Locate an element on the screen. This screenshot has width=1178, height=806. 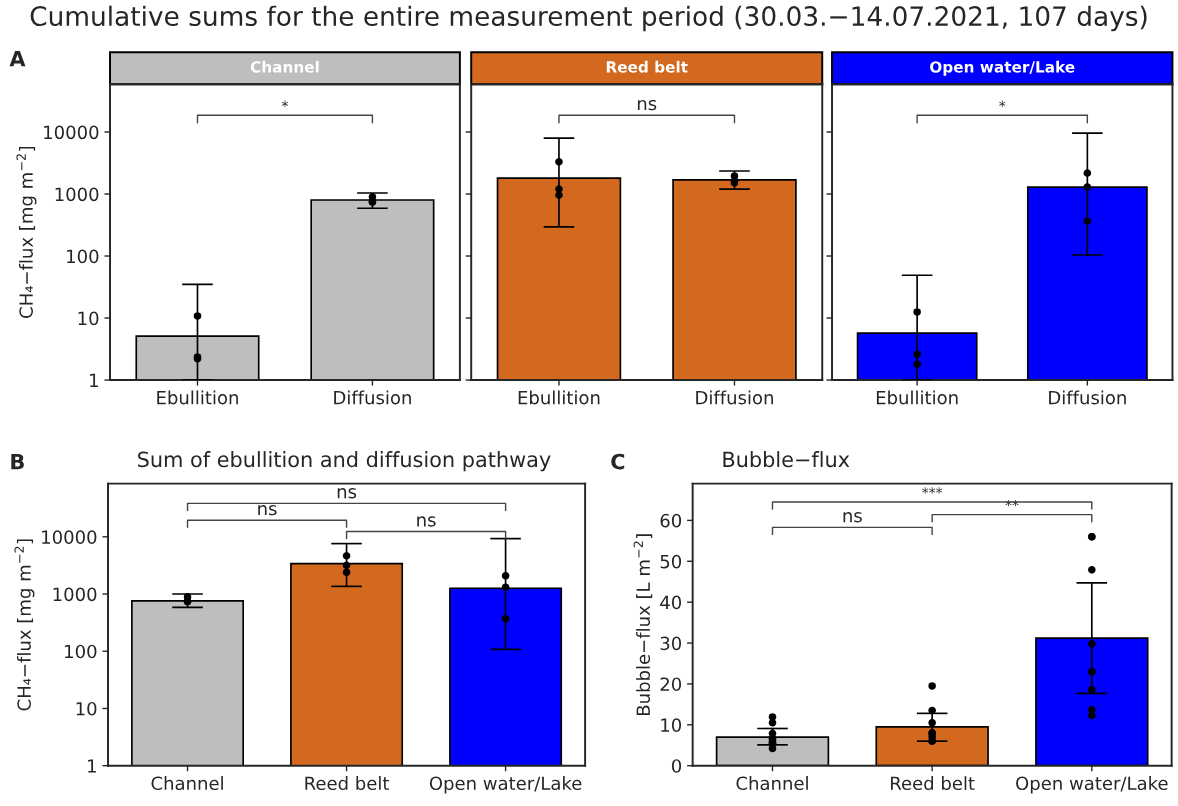
y-tick-label: 60 is located at coordinates (671, 520).